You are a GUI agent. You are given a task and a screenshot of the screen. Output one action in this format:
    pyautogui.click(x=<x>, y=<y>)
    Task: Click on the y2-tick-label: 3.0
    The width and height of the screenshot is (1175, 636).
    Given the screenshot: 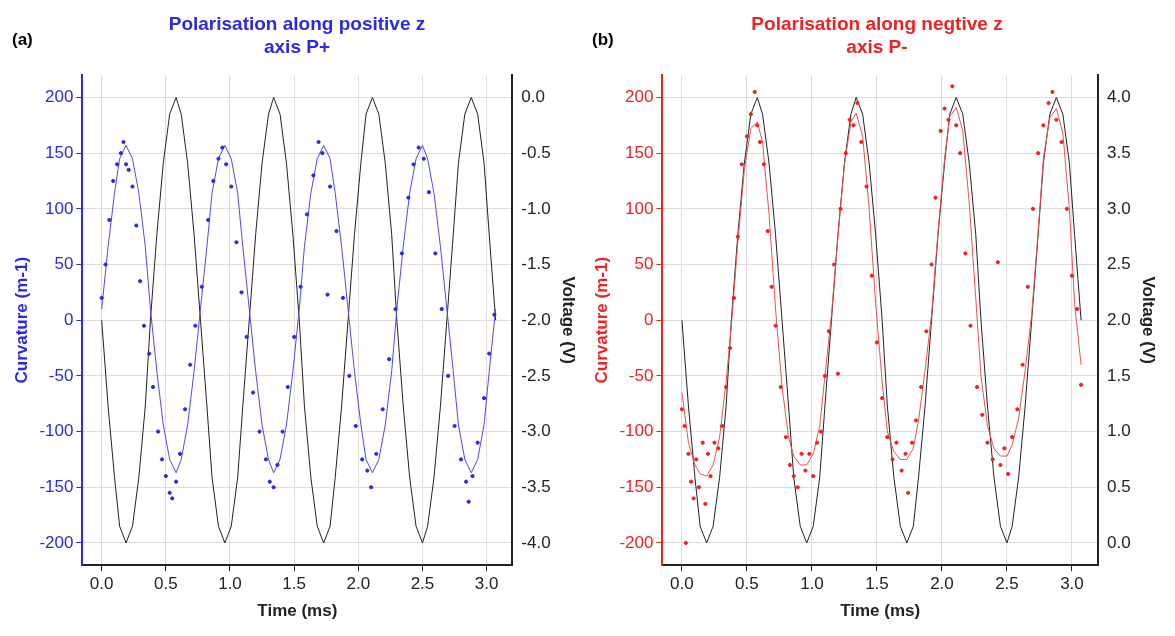 What is the action you would take?
    pyautogui.click(x=1118, y=208)
    